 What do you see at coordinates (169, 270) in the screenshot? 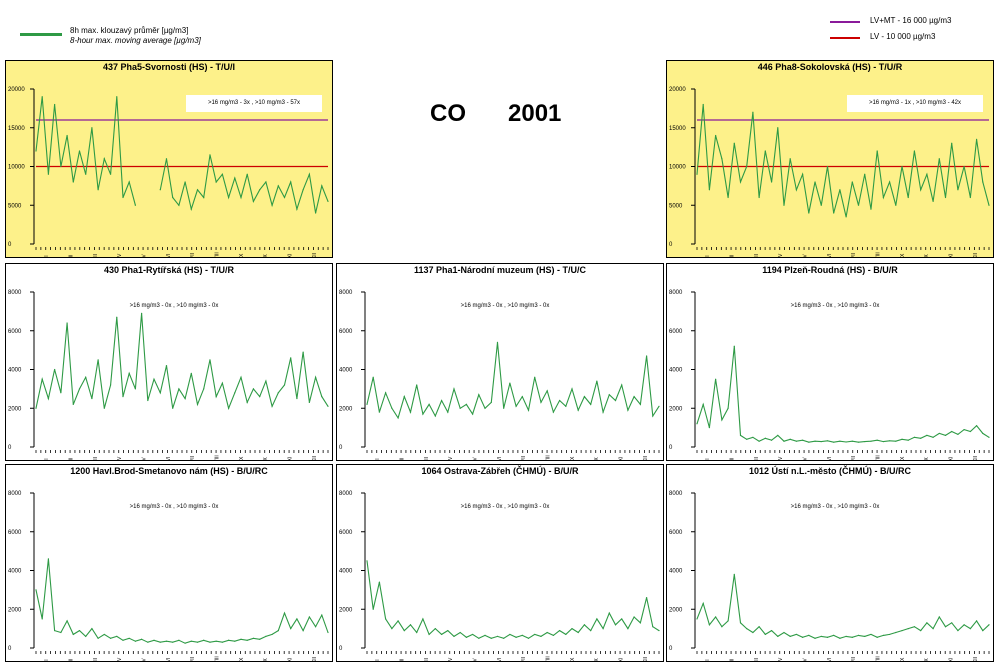
I see `chart-title: 430 Pha1-Rytířská (HS) - T/U/R` at bounding box center [169, 270].